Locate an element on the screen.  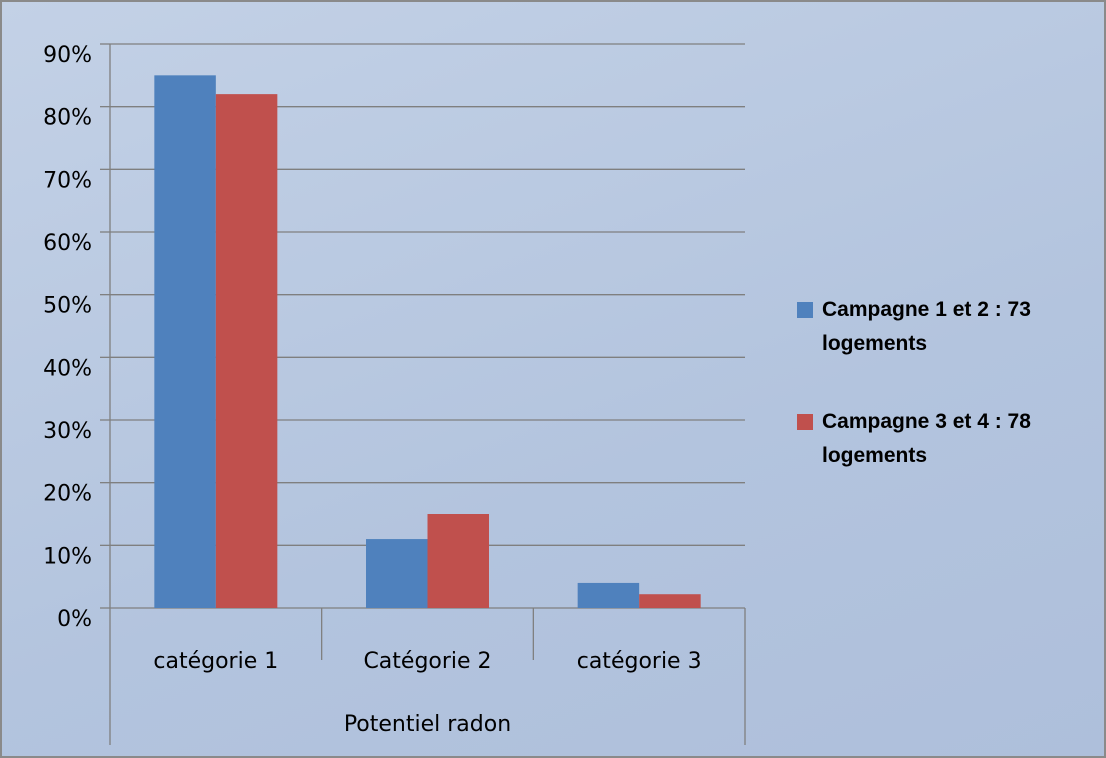
y-tick-label: 90% is located at coordinates (67, 55).